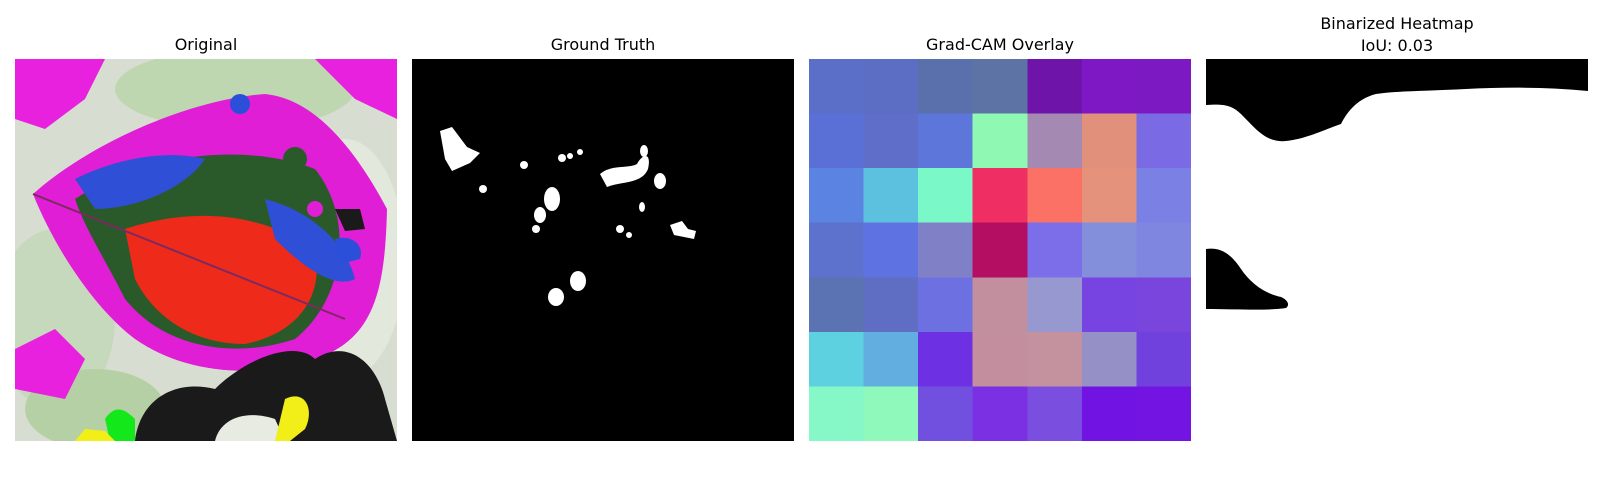 This screenshot has width=1600, height=500. Describe the element at coordinates (1397, 45) in the screenshot. I see `iou-label: IoU: 0.03` at that location.